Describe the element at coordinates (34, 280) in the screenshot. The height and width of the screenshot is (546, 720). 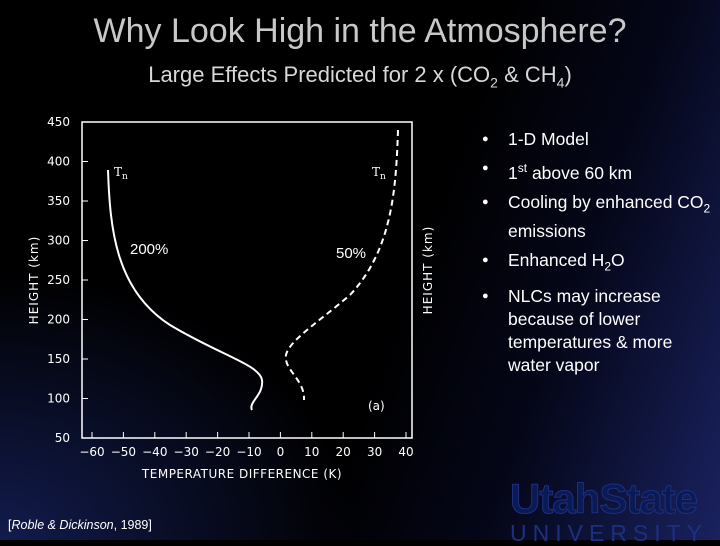
I see `y-axis-label: HEIGHT (km)` at that location.